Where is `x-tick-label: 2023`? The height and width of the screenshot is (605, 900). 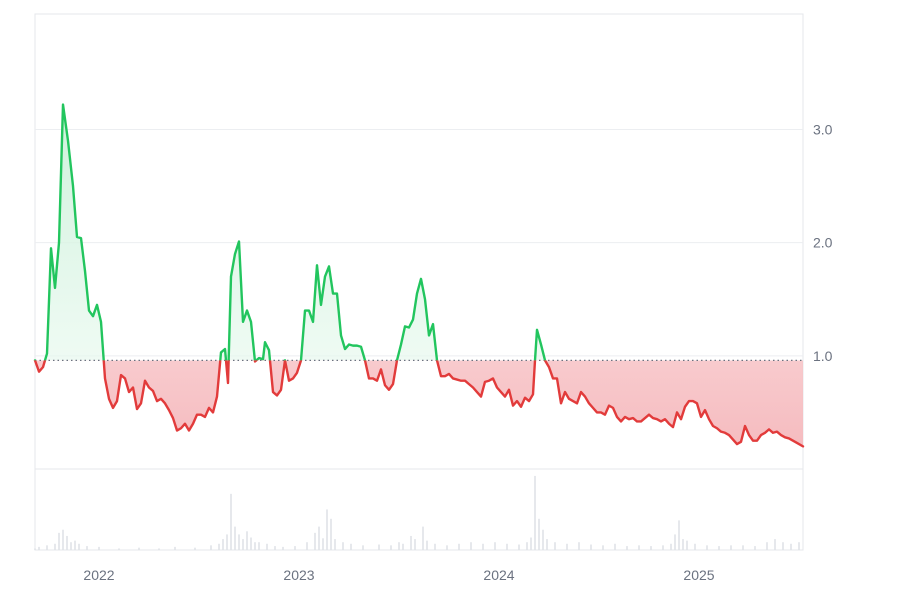 x-tick-label: 2023 is located at coordinates (298, 575).